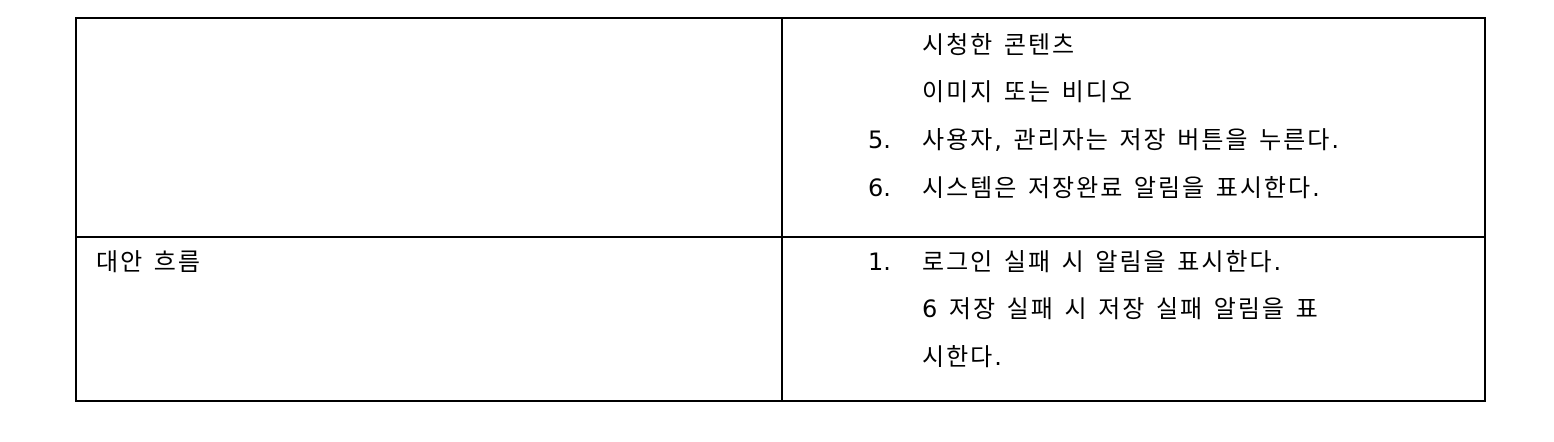 This screenshot has height=442, width=1554. I want to click on content-line: 6 저장 실패 시 저장 실패 알림을 표, so click(1121, 309).